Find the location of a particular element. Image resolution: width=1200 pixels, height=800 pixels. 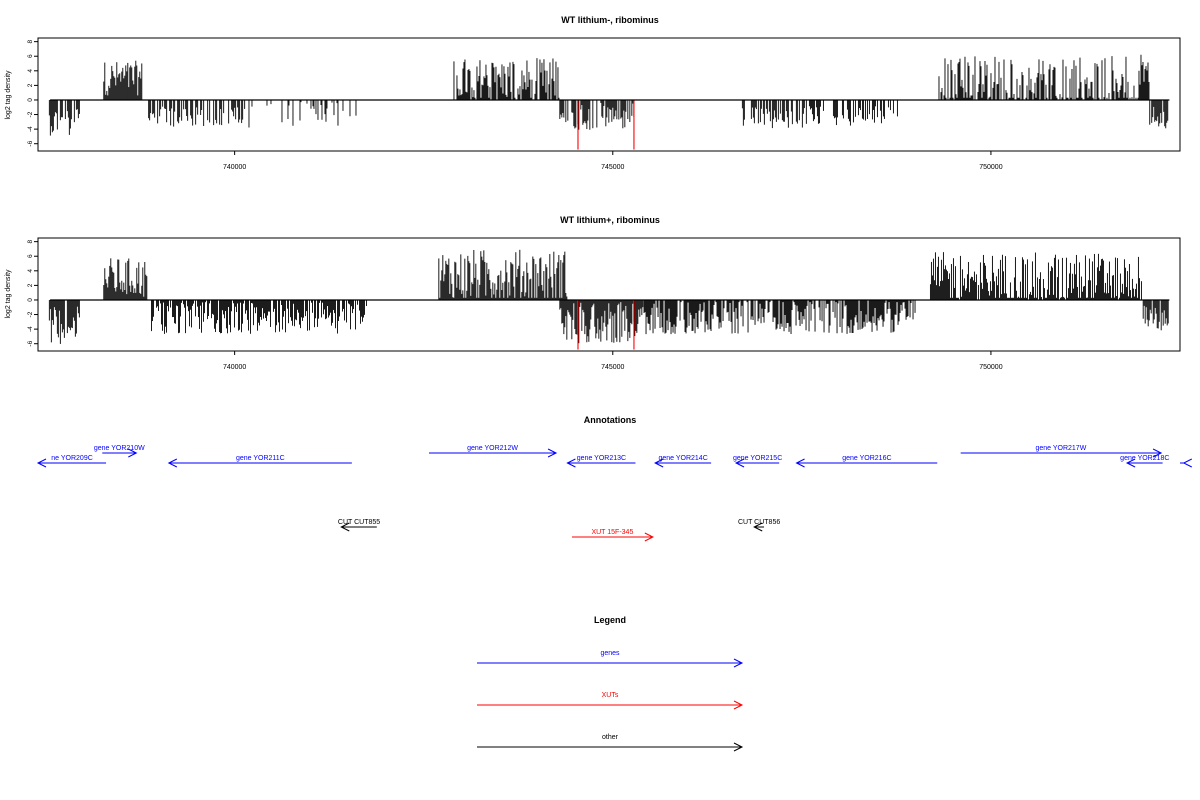

legend-label: genes is located at coordinates (610, 653).